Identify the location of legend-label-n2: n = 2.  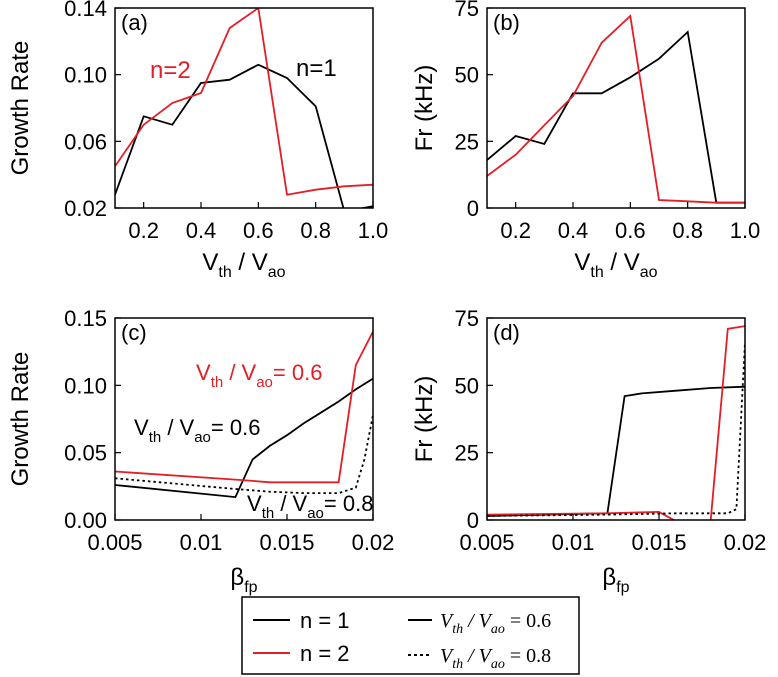
(325, 653).